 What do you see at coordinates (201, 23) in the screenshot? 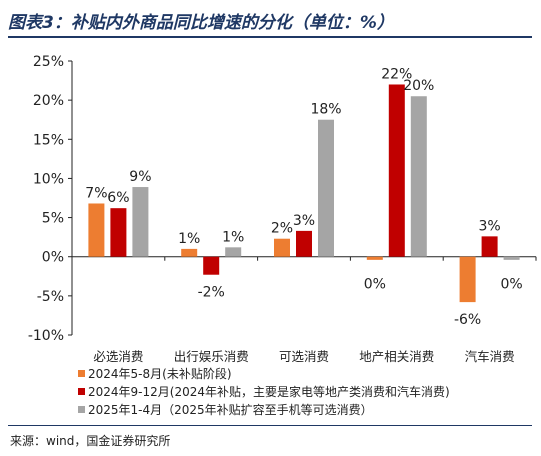
I see `chart-title: 图表3：补贴内外商品同比增速的分化（单位：%）` at bounding box center [201, 23].